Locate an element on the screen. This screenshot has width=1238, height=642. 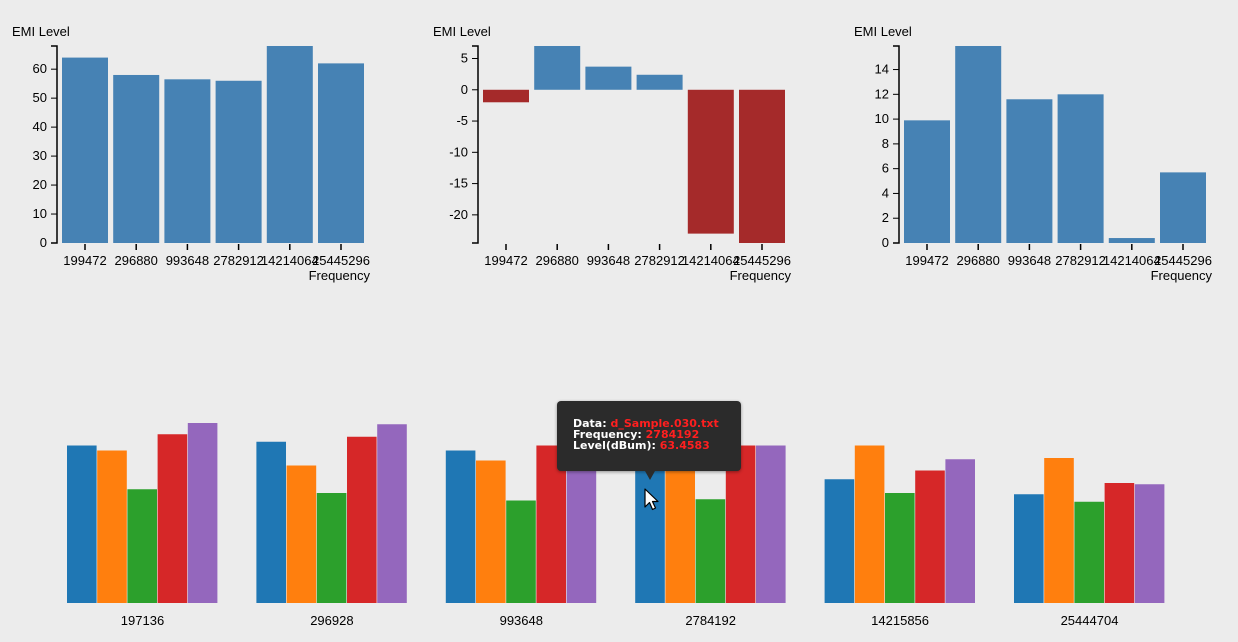
mouse-pointer-icon is located at coordinates (652, 502).